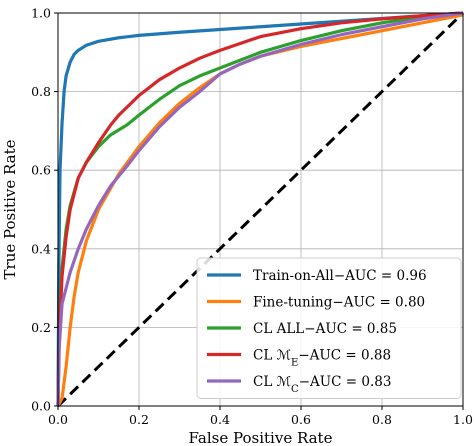  Describe the element at coordinates (10, 209) in the screenshot. I see `y-axis-title: True Positive Rate` at that location.